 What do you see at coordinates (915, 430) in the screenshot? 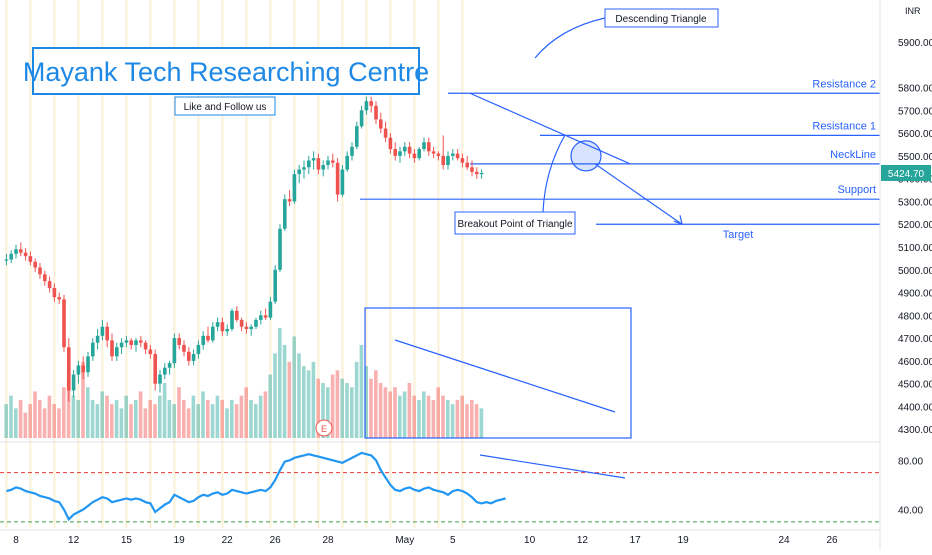
I see `price-tick-label: 4300.00` at bounding box center [915, 430].